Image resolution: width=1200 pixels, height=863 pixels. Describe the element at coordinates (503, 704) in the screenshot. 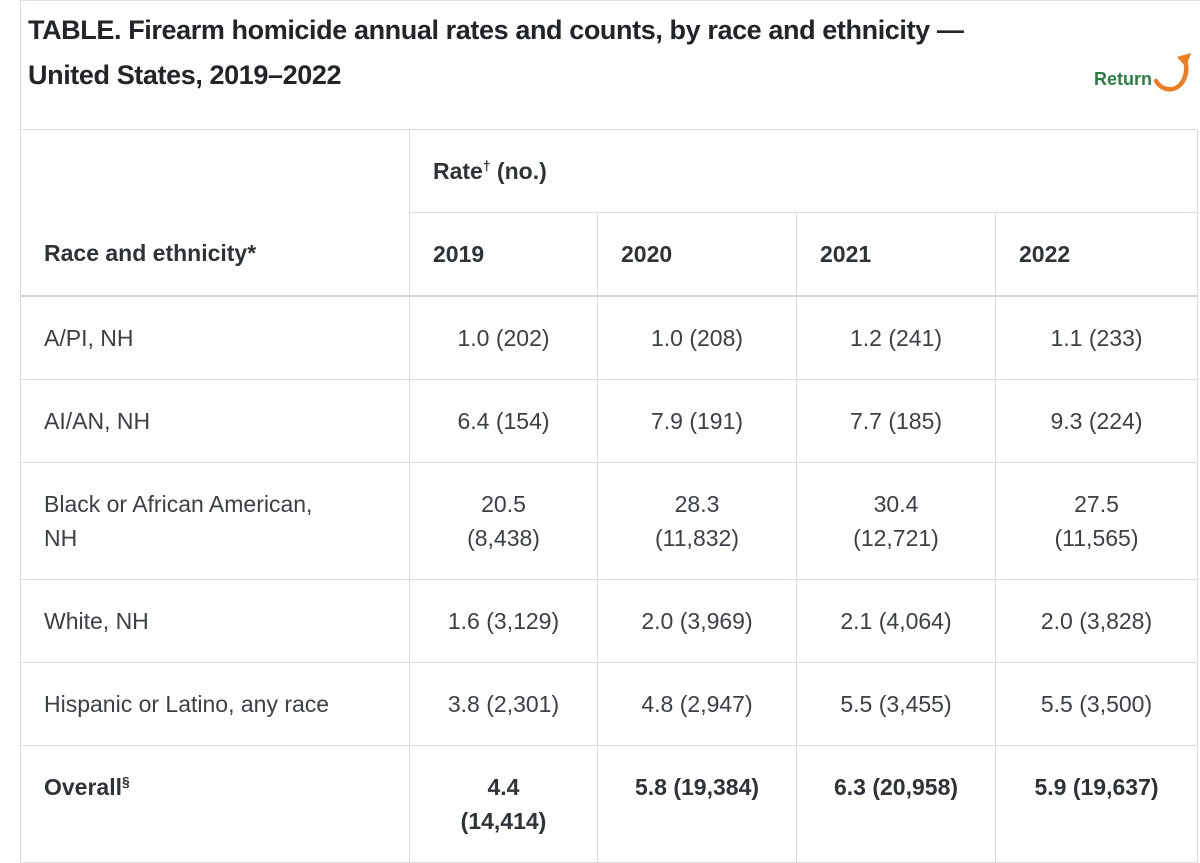

I see `value-cell: 3.8 (2,301)` at that location.